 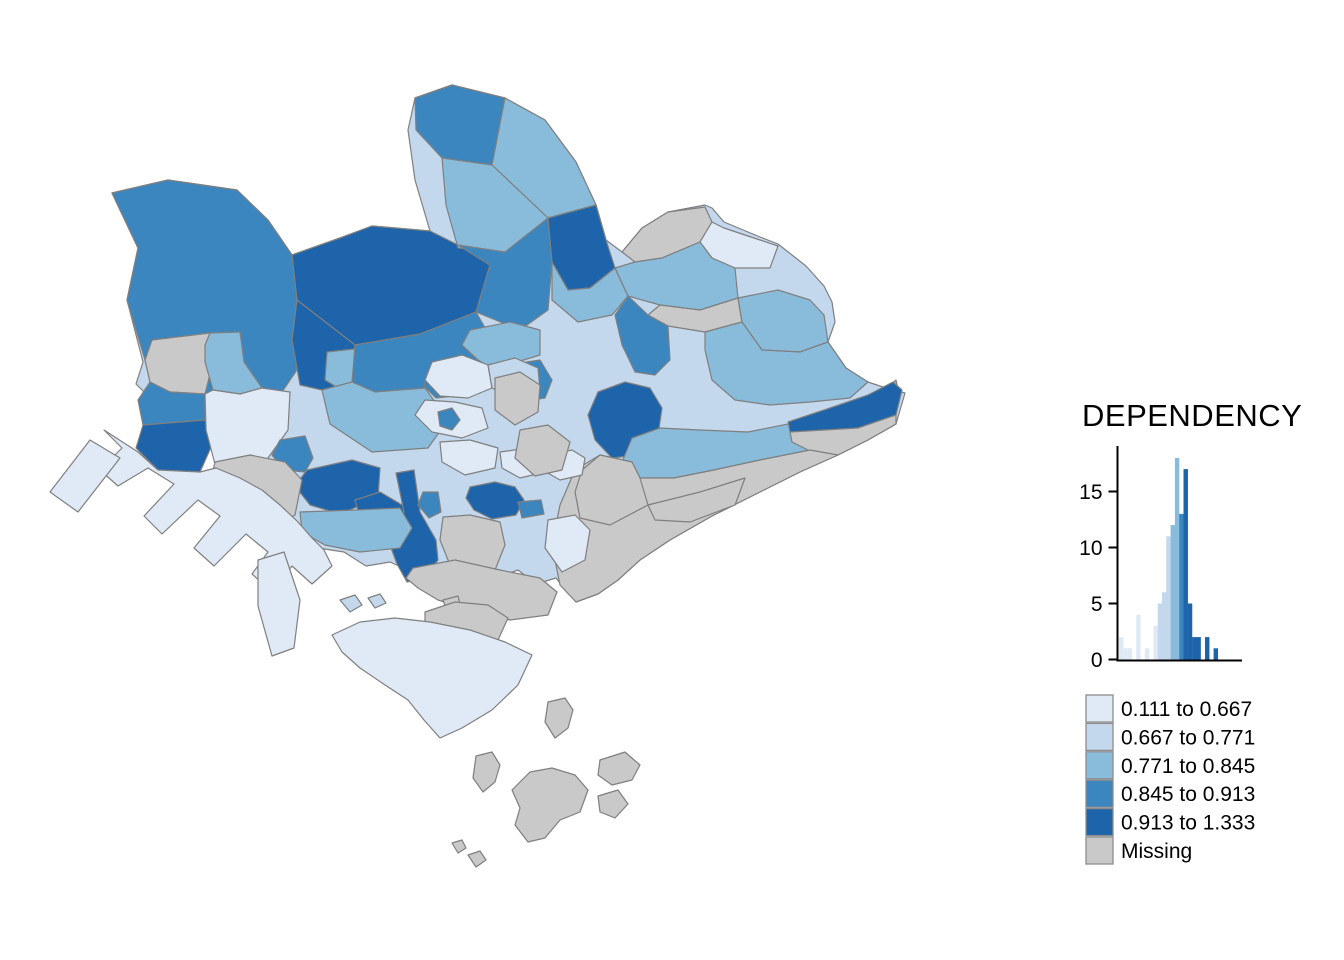 What do you see at coordinates (1097, 660) in the screenshot?
I see `histogram-y-tick-label: 0` at bounding box center [1097, 660].